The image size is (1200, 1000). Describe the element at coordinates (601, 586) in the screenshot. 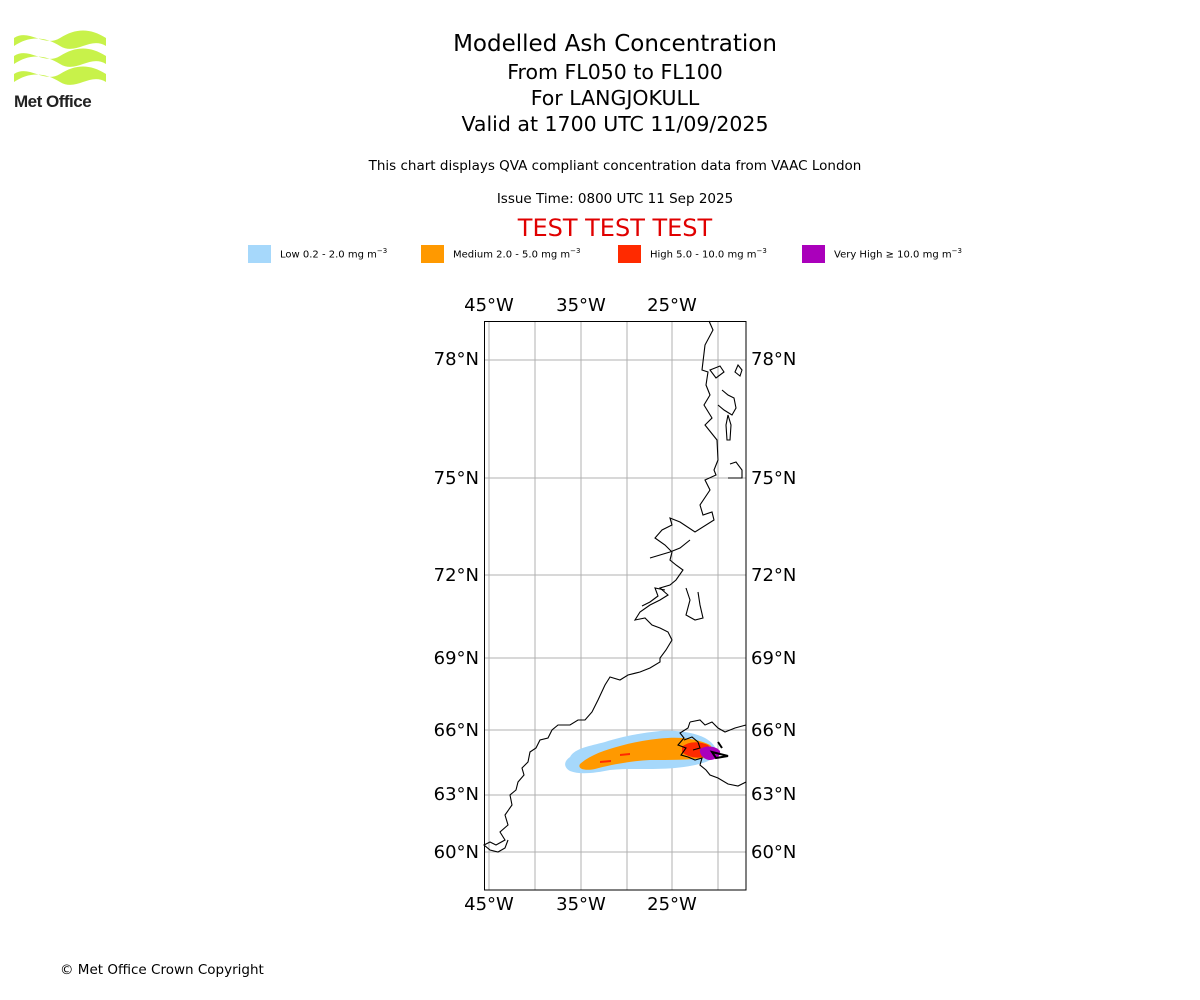

I see `greenland-coastline` at that location.